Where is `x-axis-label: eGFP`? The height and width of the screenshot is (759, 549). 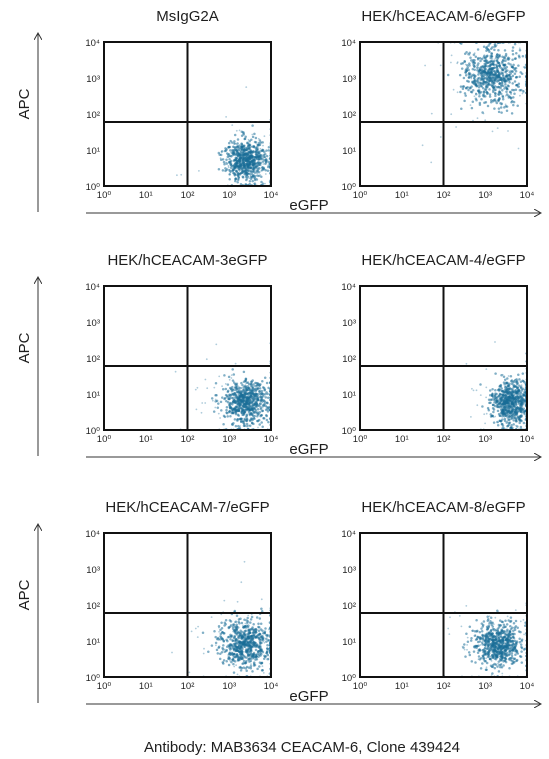 x-axis-label: eGFP is located at coordinates (308, 205).